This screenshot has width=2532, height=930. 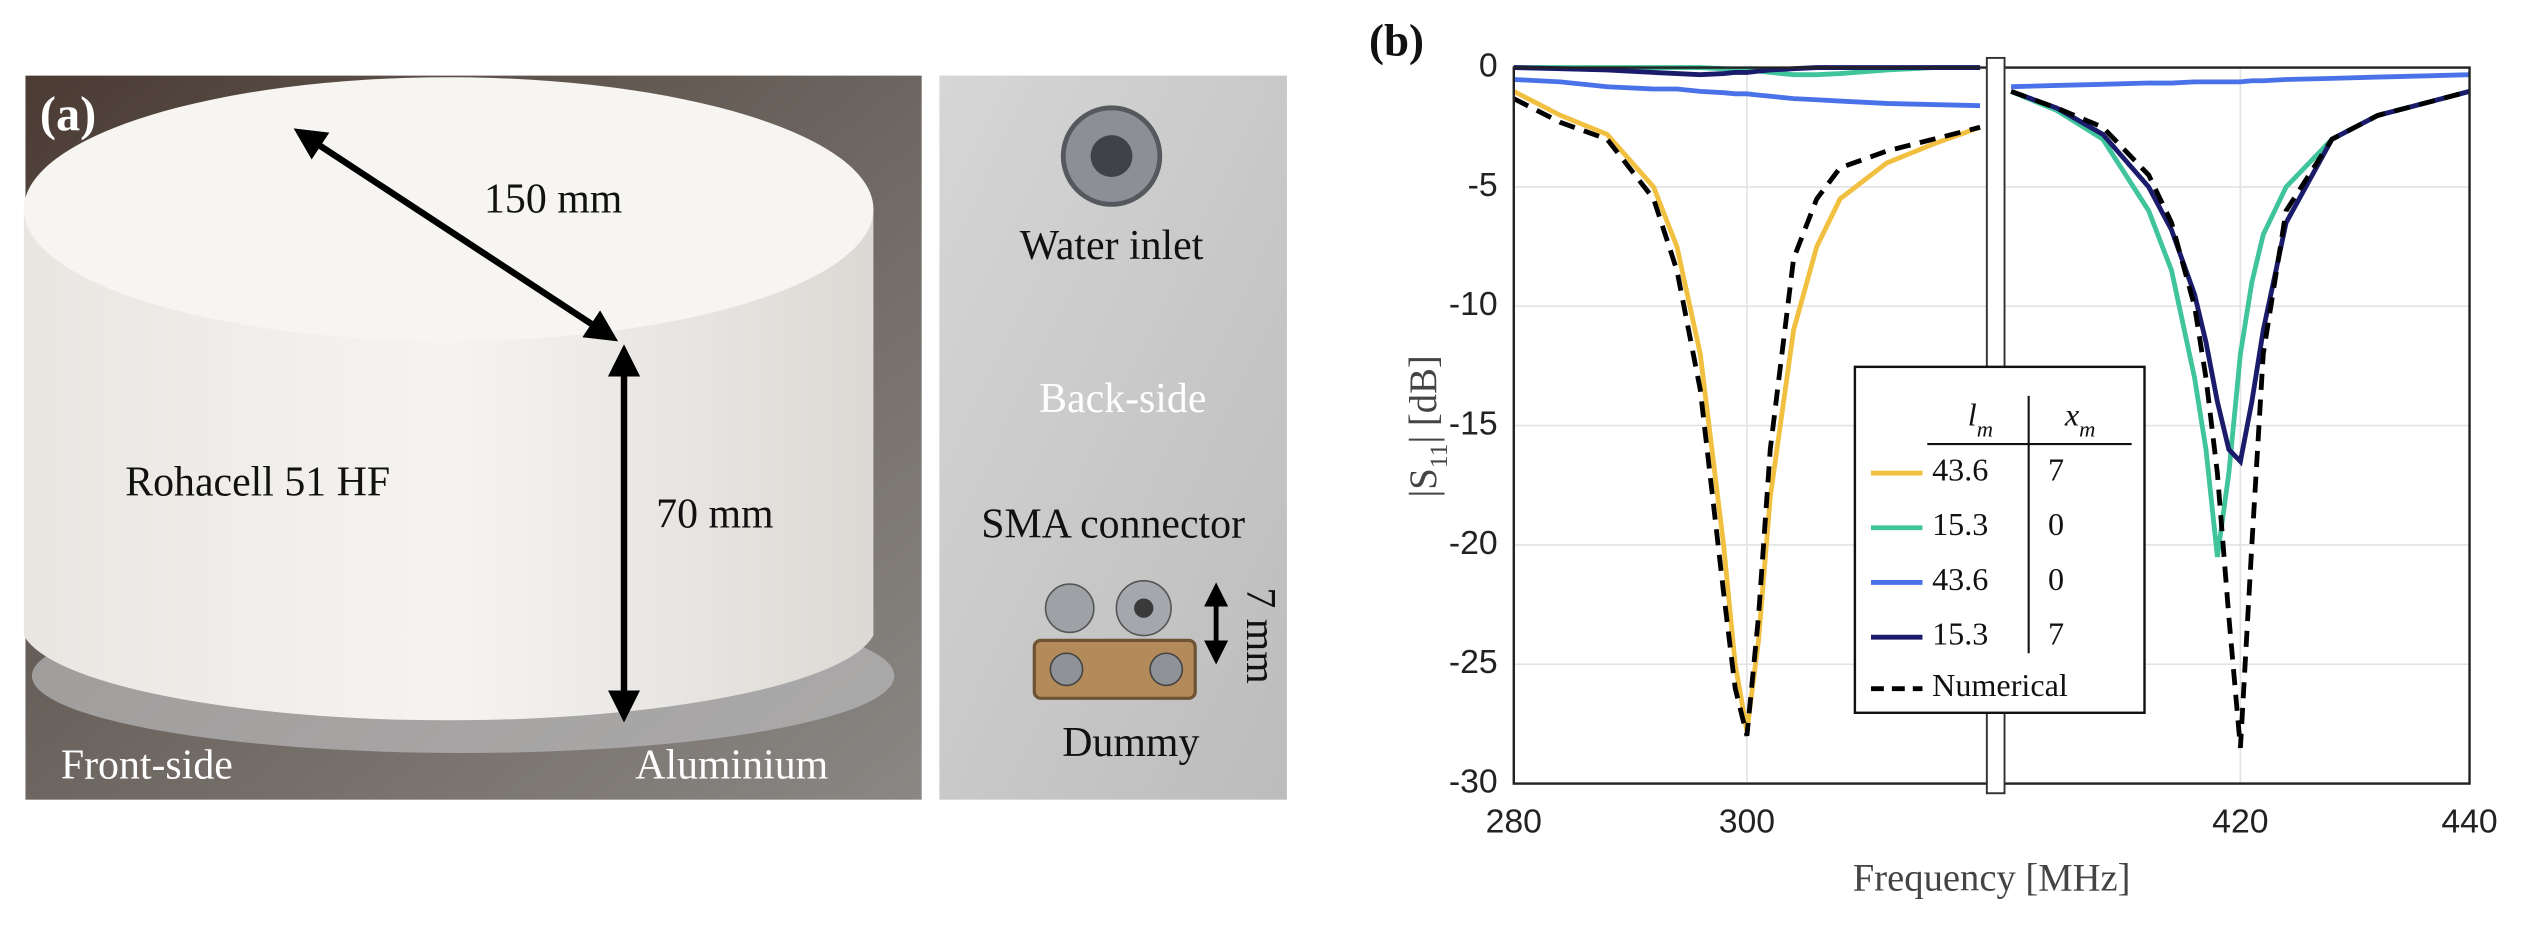 What do you see at coordinates (68, 114) in the screenshot?
I see `panel-label: (a)` at bounding box center [68, 114].